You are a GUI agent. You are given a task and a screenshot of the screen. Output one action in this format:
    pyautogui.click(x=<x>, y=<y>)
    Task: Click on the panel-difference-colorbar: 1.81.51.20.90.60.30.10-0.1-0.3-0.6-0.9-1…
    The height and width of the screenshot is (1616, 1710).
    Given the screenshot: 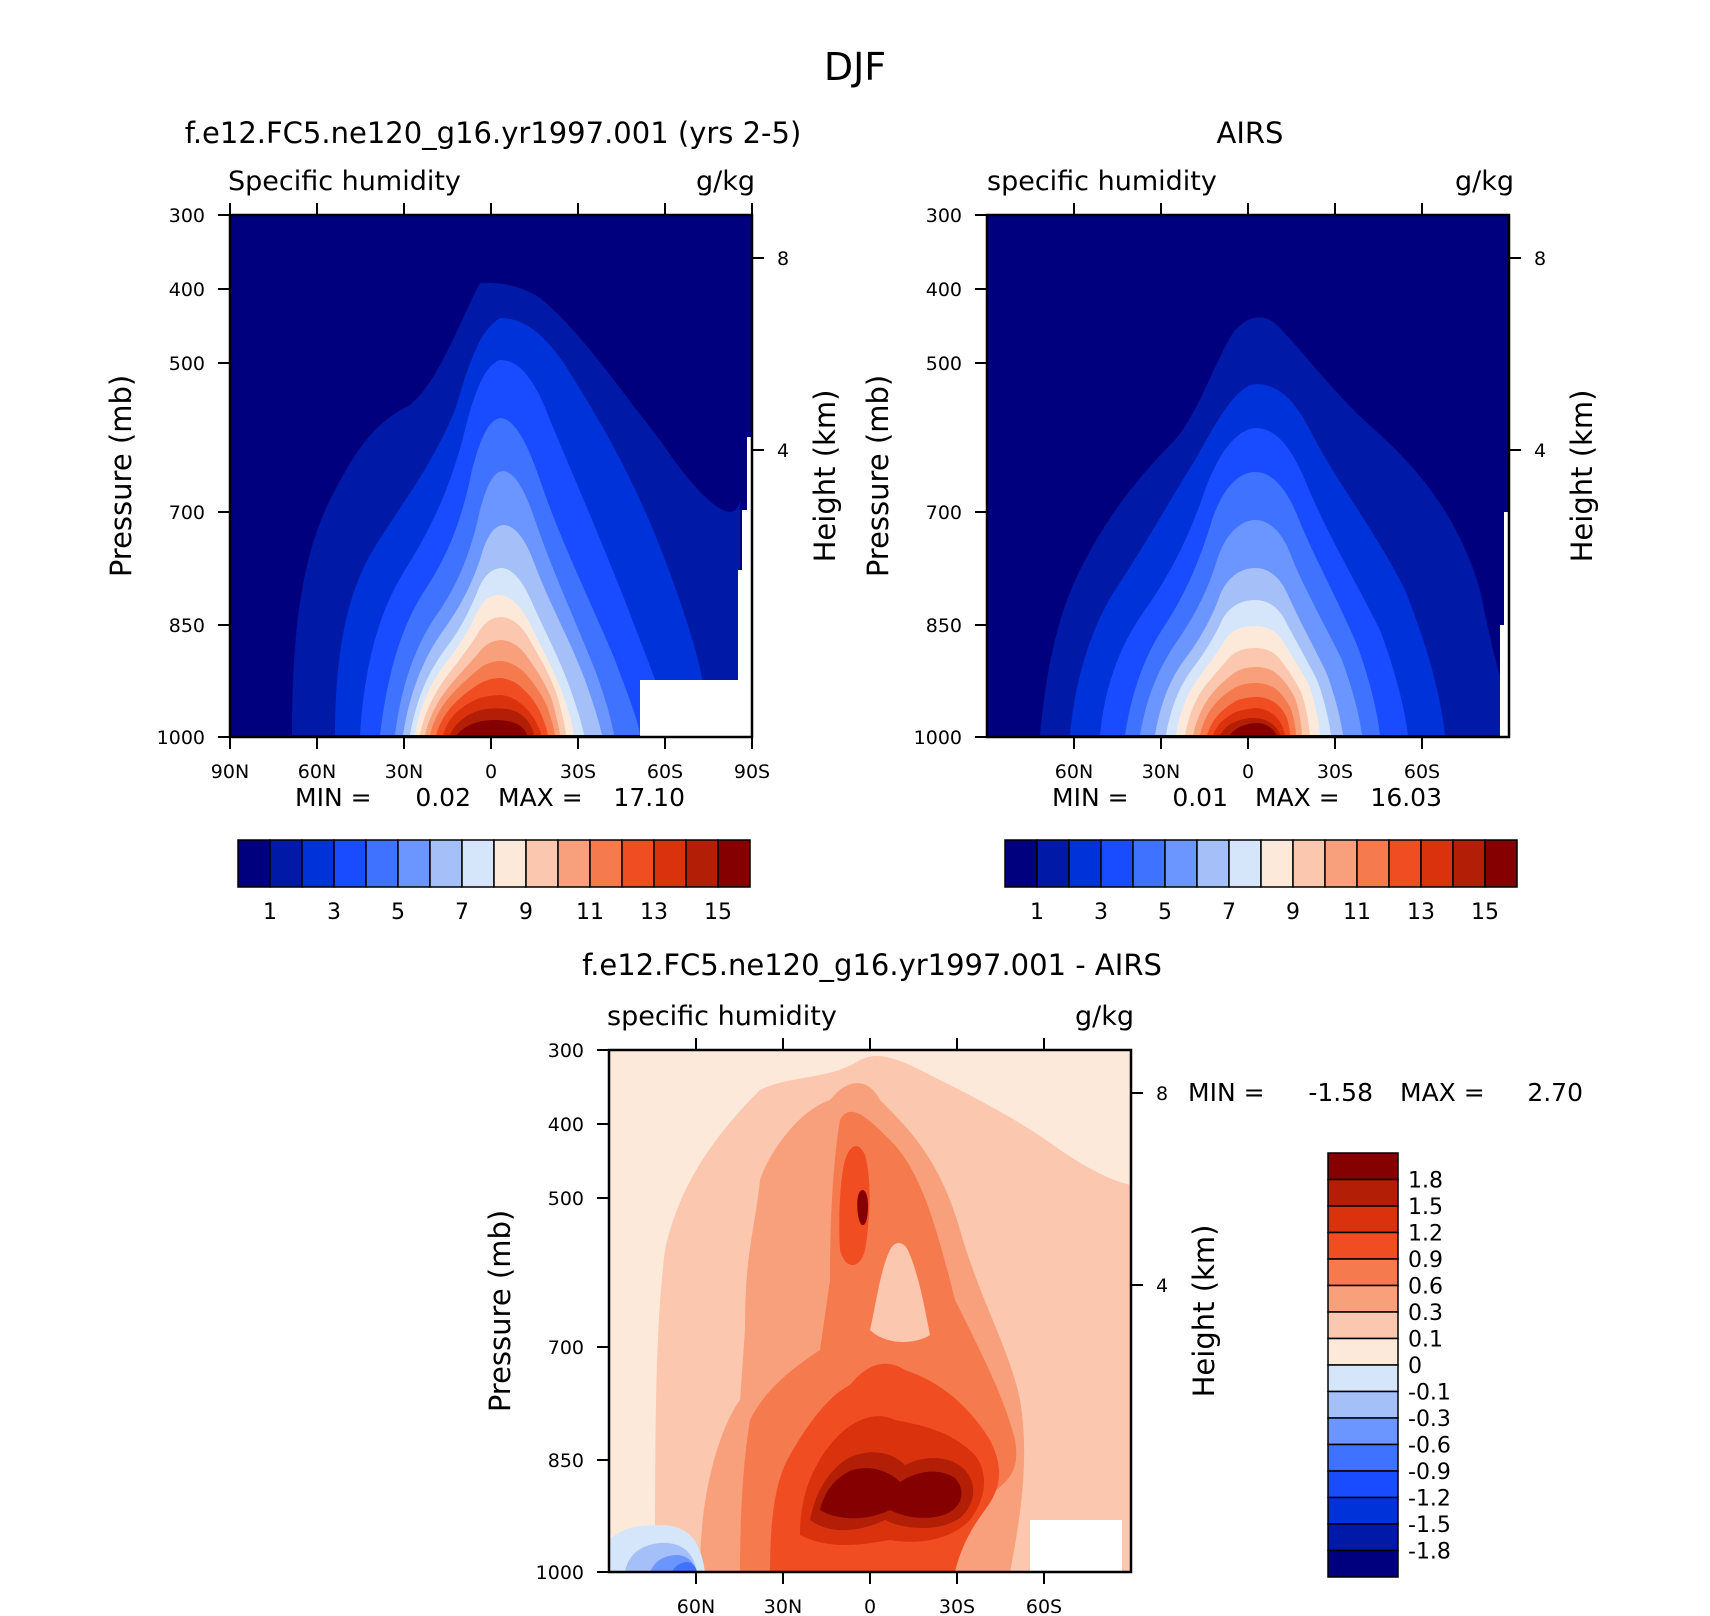 What is the action you would take?
    pyautogui.click(x=1389, y=1365)
    